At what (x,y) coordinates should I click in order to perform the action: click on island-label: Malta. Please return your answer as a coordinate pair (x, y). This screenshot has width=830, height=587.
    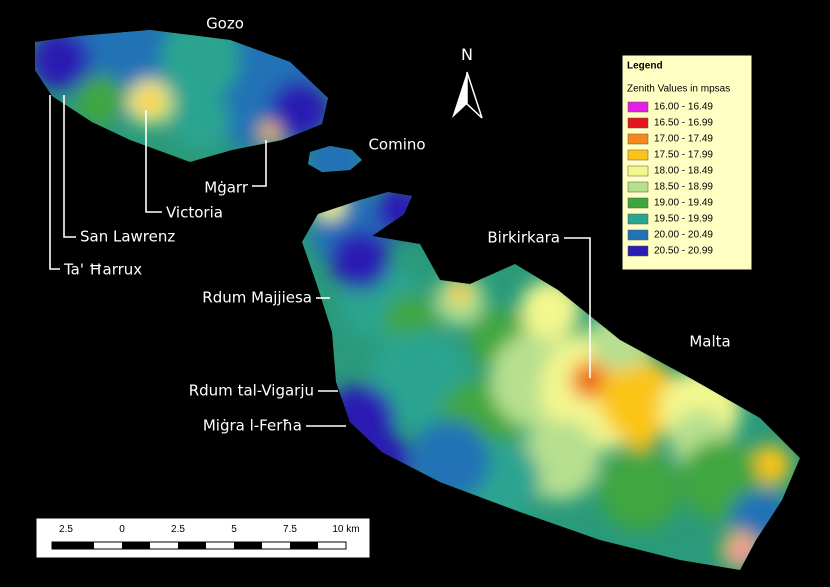
    Looking at the image, I should click on (709, 342).